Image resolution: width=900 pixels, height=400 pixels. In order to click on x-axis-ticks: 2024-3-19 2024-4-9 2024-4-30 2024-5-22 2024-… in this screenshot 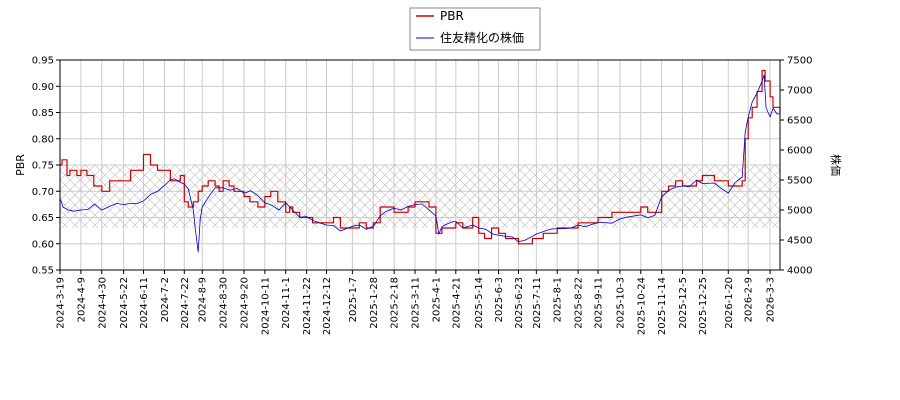, I will do `click(416, 302)`.